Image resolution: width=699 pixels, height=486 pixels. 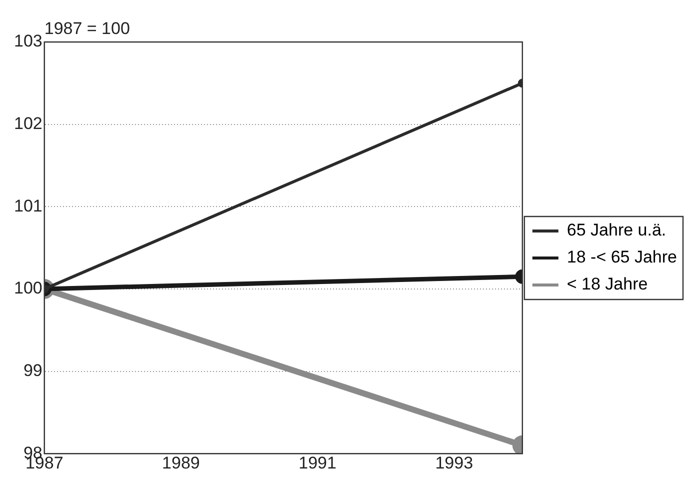 I want to click on y-tick-label: 99, so click(x=32, y=370).